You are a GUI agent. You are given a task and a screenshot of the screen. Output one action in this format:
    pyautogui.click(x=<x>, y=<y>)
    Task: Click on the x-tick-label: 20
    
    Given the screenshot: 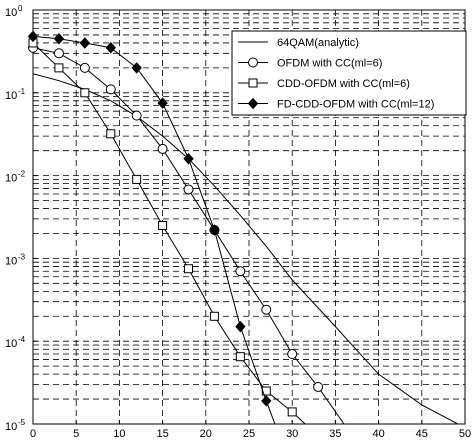 What is the action you would take?
    pyautogui.click(x=206, y=434)
    